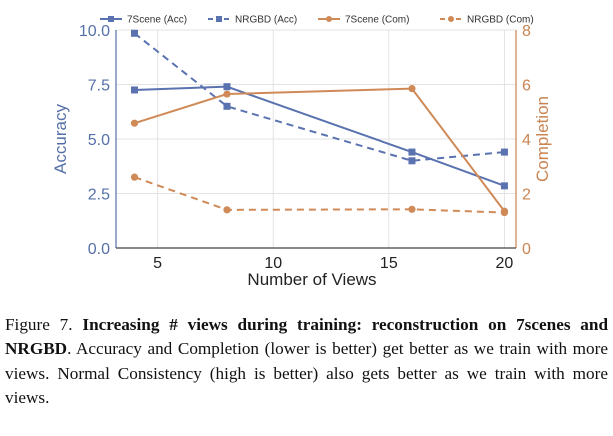 This screenshot has width=613, height=436. Describe the element at coordinates (389, 263) in the screenshot. I see `x-tick-label: 15` at that location.